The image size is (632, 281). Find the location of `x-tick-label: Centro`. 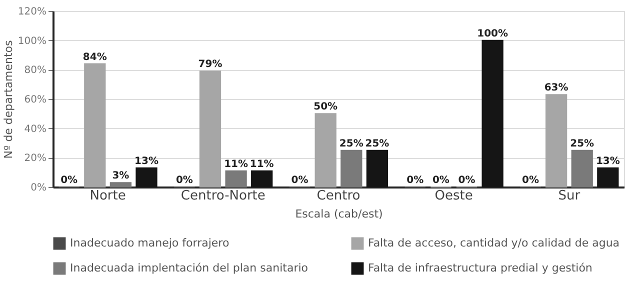

x-tick-label: Centro is located at coordinates (338, 196).